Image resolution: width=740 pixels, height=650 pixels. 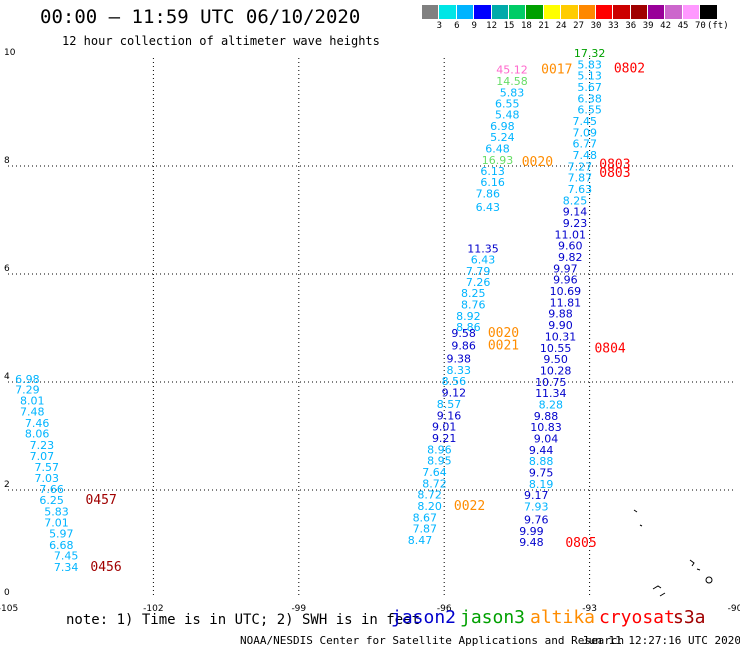 What do you see at coordinates (457, 26) in the screenshot?
I see `legend-label: 6` at bounding box center [457, 26].